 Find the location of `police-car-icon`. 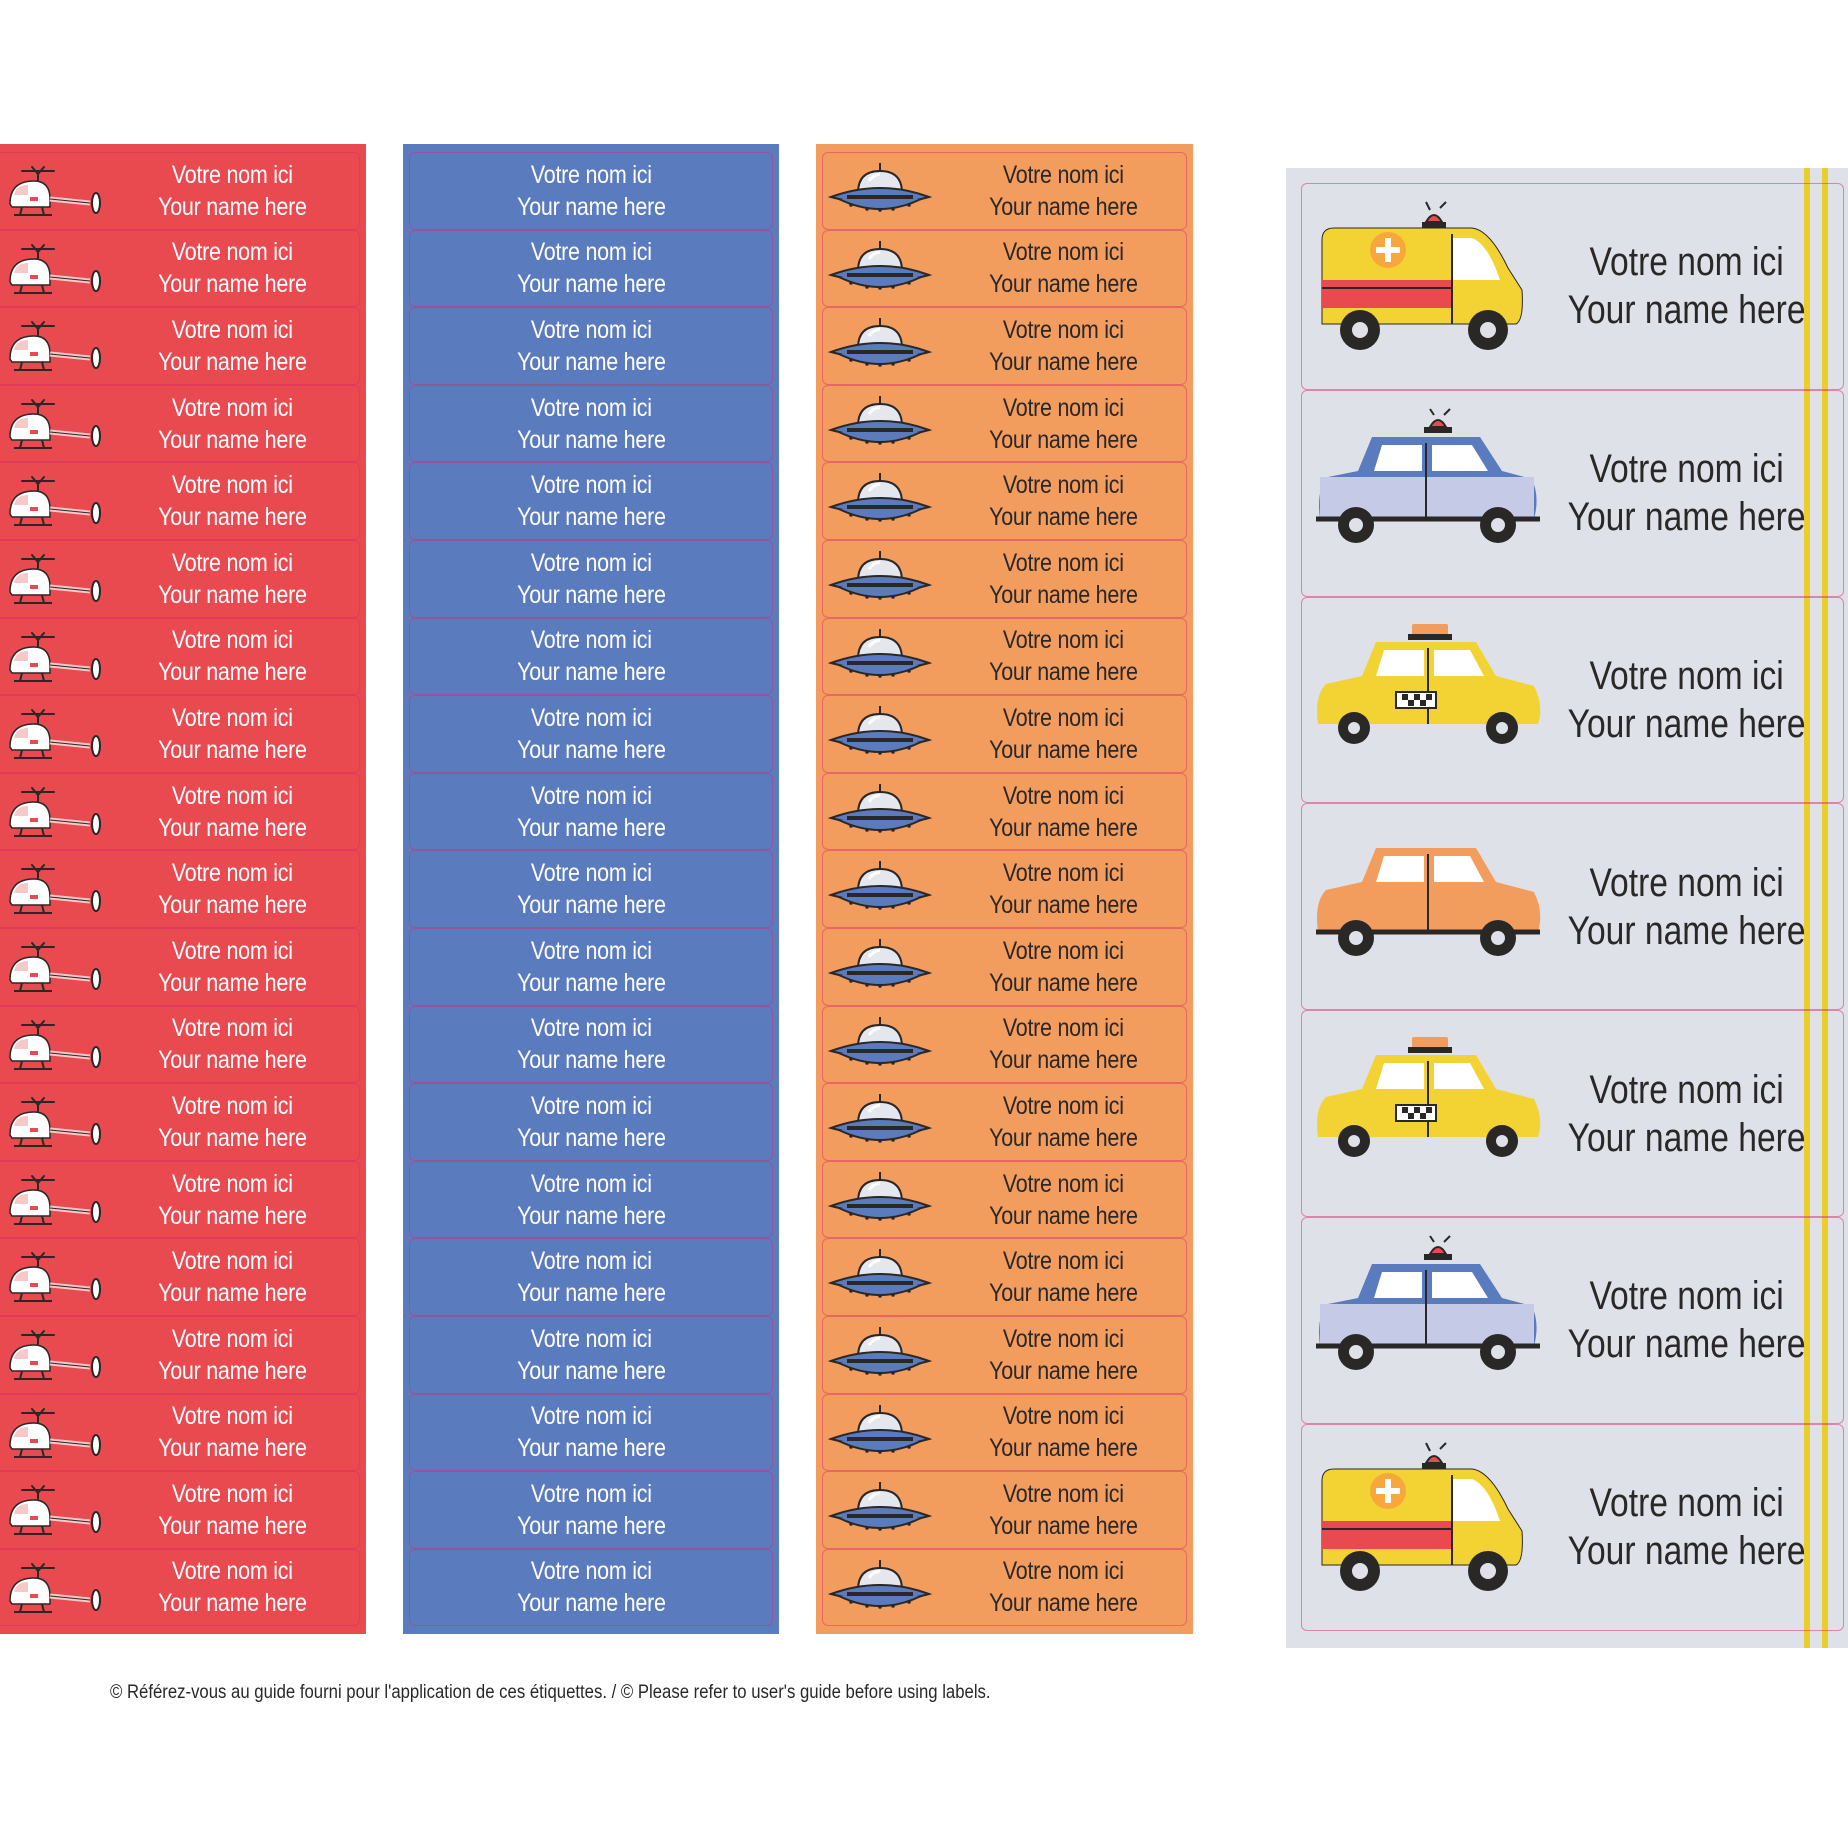

police-car-icon is located at coordinates (1430, 487).